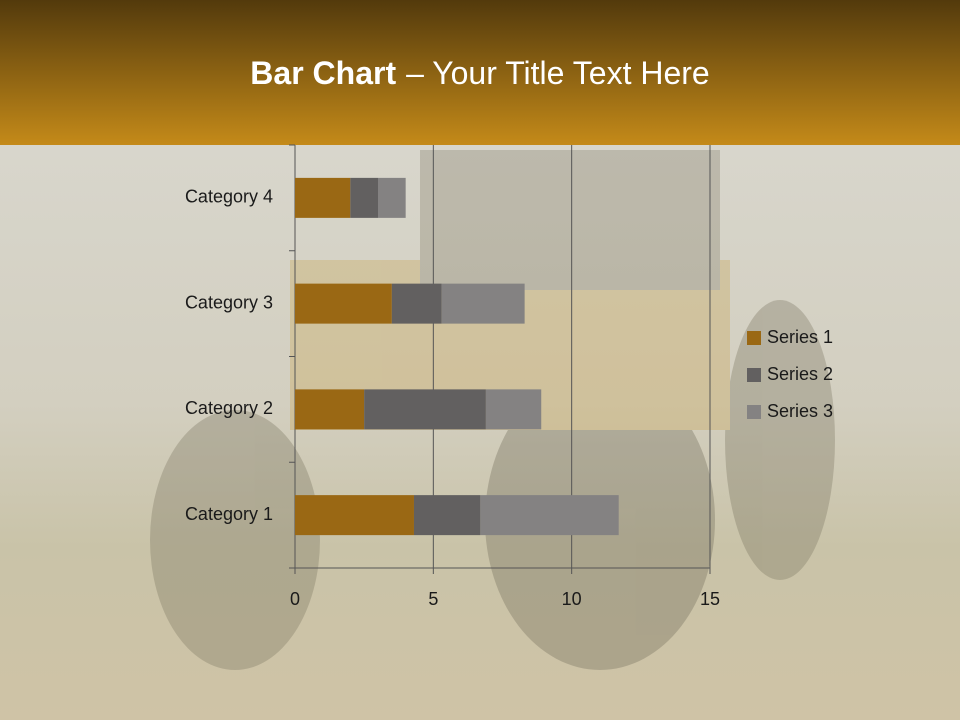 The image size is (960, 720). I want to click on x-tick-label: 10, so click(572, 599).